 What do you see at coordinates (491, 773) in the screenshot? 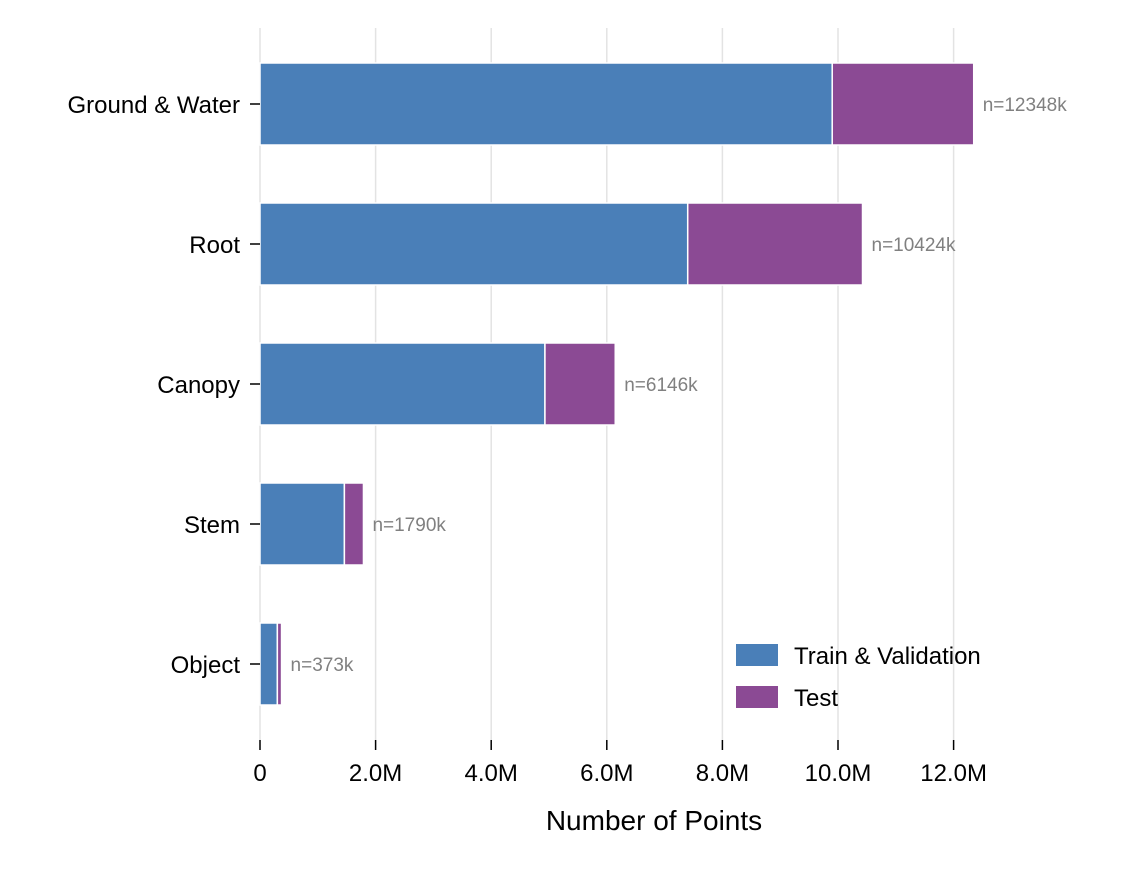
I see `x-tick-label: 4.0M` at bounding box center [491, 773].